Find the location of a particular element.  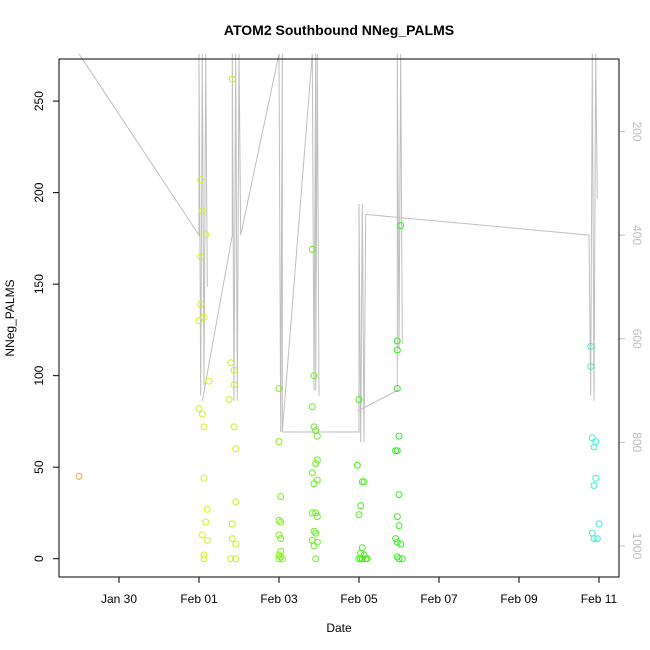

x-tick-label: Feb 07 is located at coordinates (439, 599).